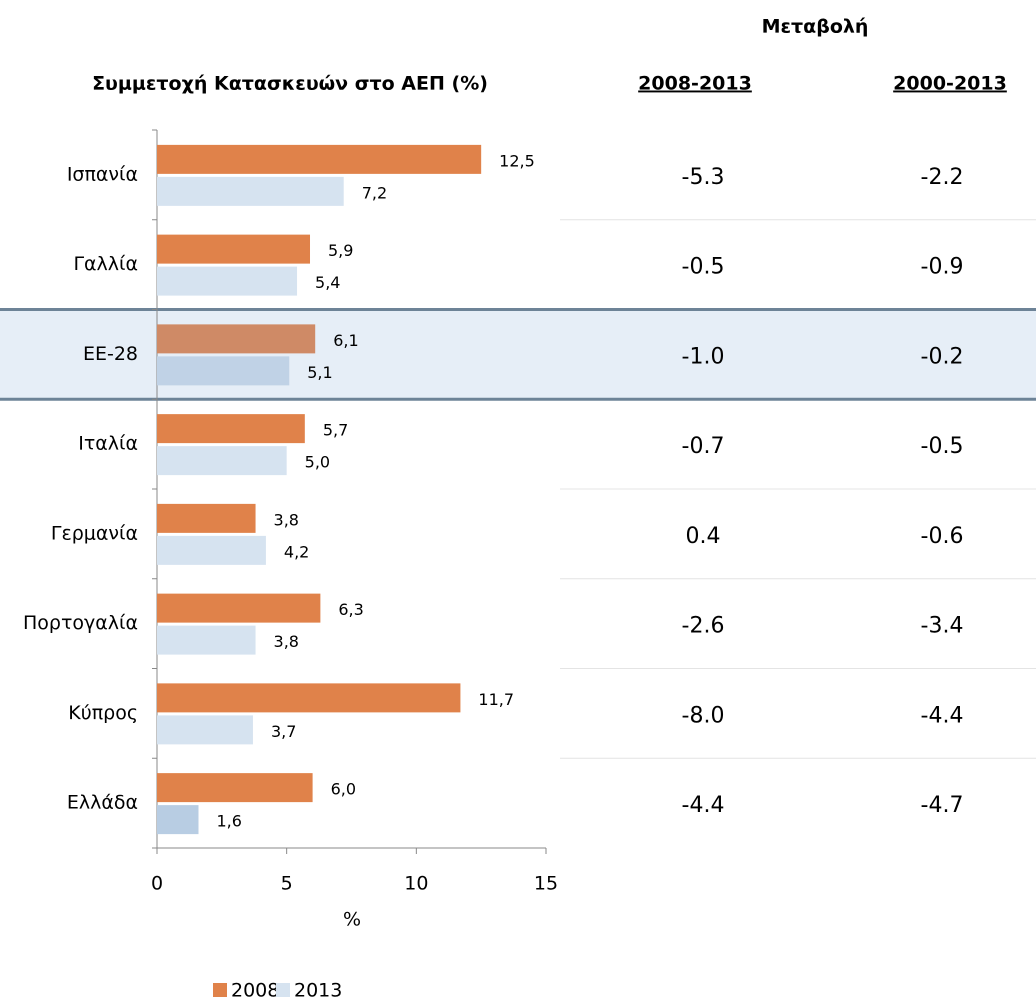 This screenshot has width=1036, height=1006. Describe the element at coordinates (317, 462) in the screenshot. I see `data-label: 5,0` at that location.